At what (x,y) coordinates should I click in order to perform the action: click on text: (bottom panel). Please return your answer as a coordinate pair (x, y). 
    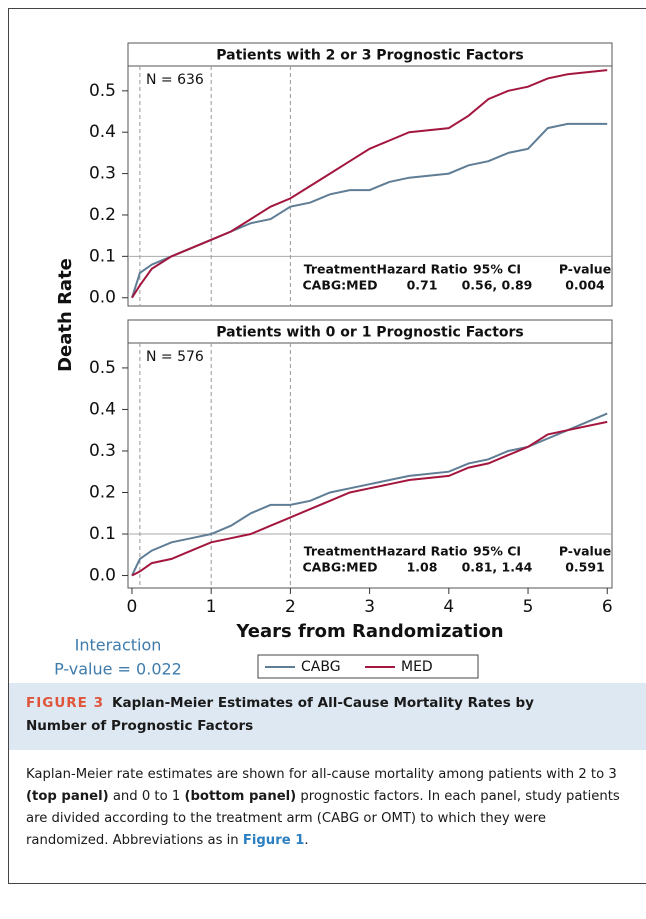
    Looking at the image, I should click on (240, 796).